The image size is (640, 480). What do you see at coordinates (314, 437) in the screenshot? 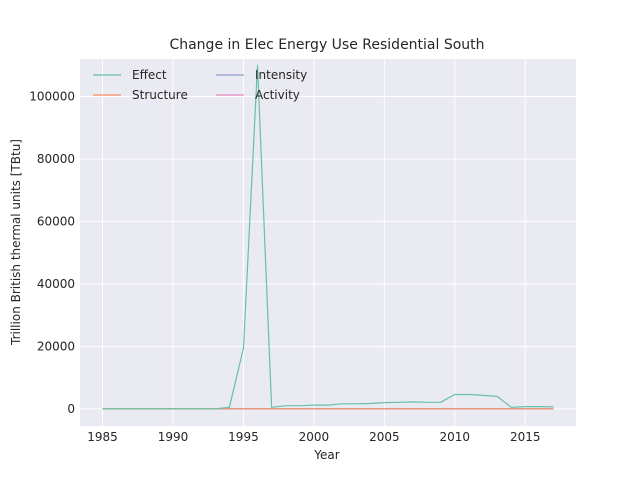
I see `x-tick-label: 2000` at bounding box center [314, 437].